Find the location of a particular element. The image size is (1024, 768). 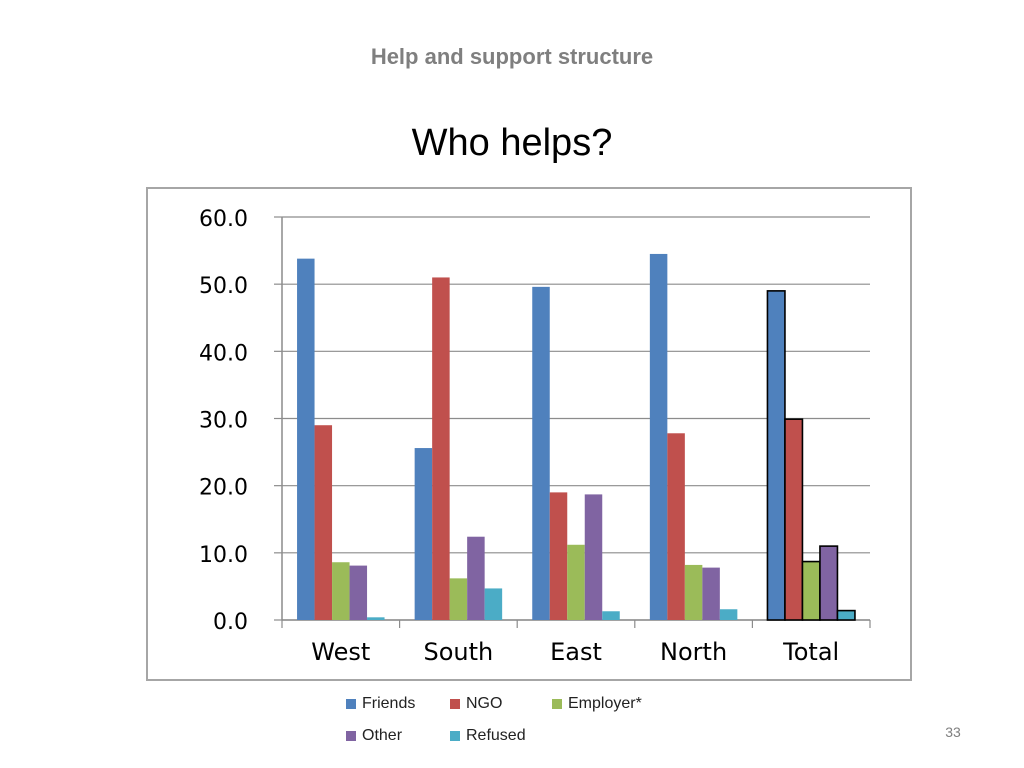

x-tick-label: Total is located at coordinates (810, 652).